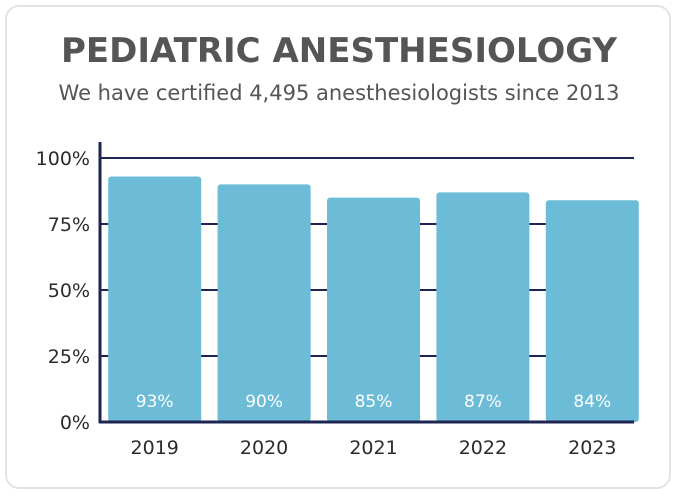 The width and height of the screenshot is (678, 496). What do you see at coordinates (374, 402) in the screenshot?
I see `data-label-2021: 85%` at bounding box center [374, 402].